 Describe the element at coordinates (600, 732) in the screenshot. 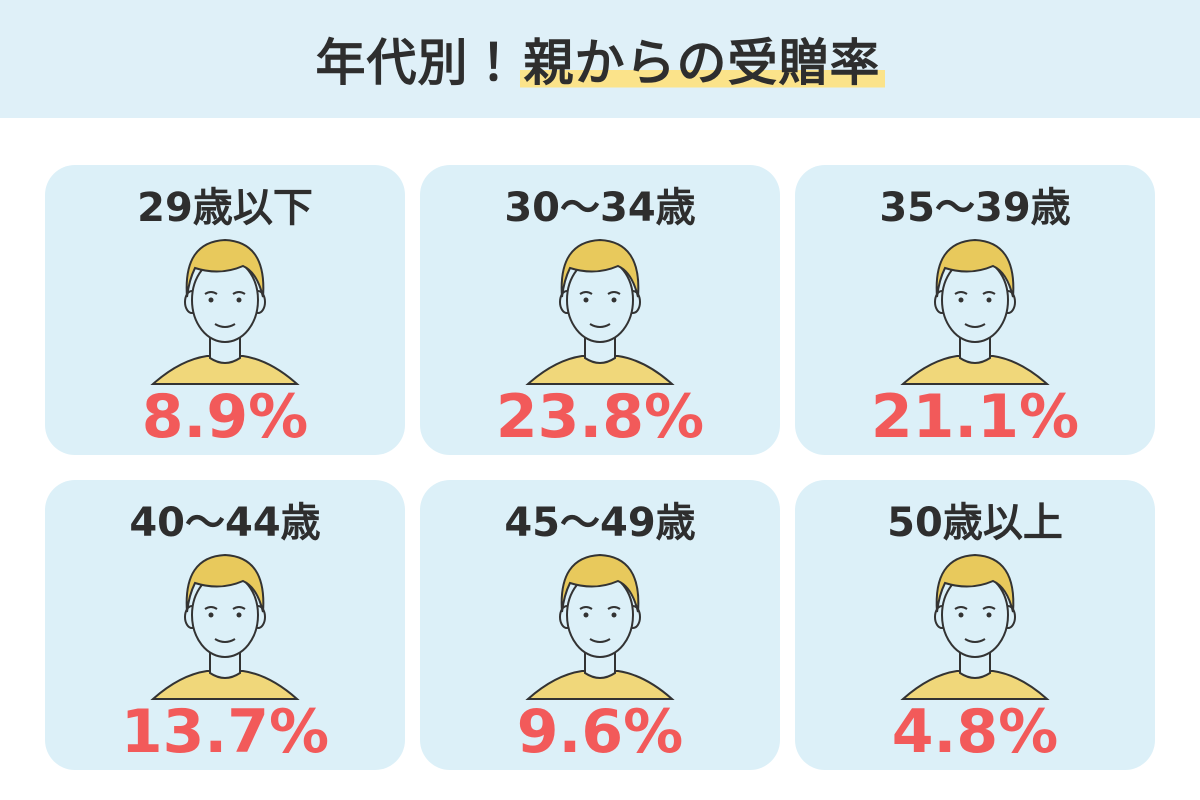

I see `gift-rate: 9.6%` at that location.